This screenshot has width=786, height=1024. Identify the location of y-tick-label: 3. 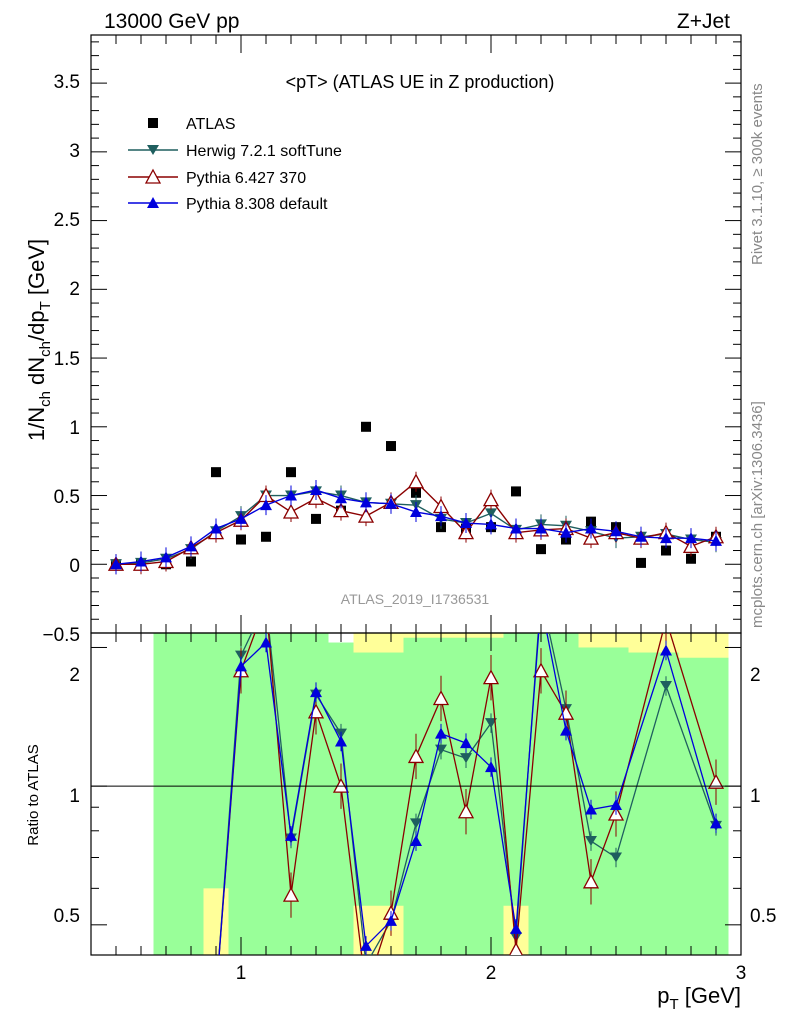
(74, 151).